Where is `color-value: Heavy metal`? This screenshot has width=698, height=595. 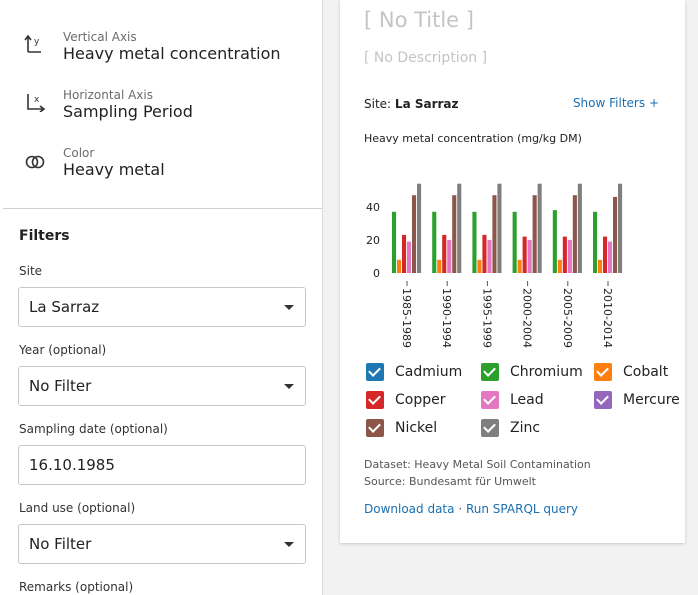
color-value: Heavy metal is located at coordinates (114, 169).